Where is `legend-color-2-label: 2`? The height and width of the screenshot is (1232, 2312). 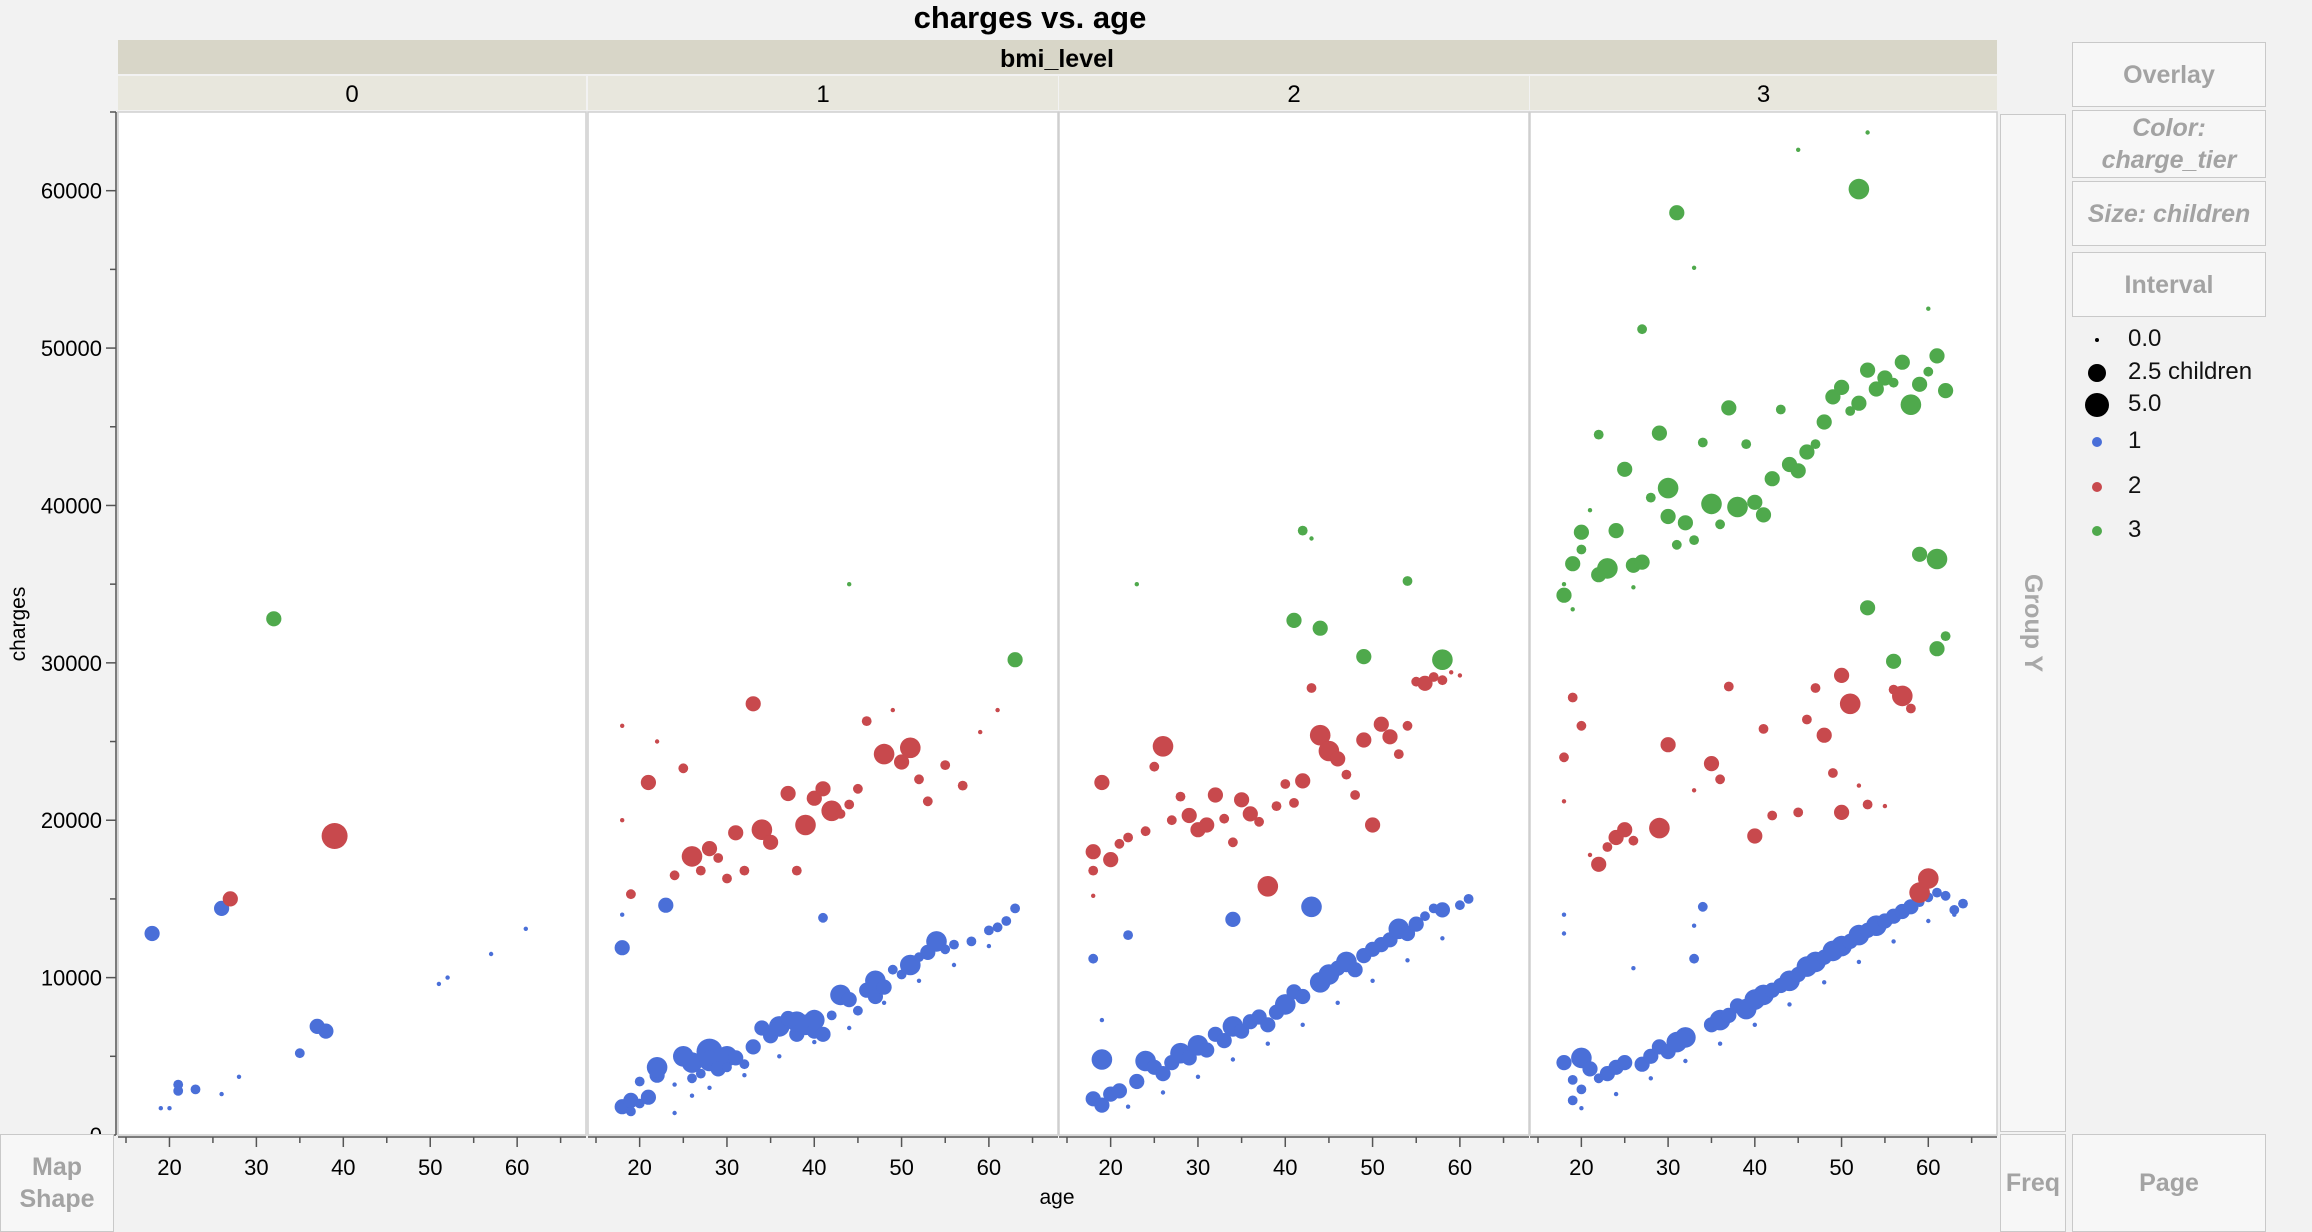 legend-color-2-label: 2 is located at coordinates (2135, 485).